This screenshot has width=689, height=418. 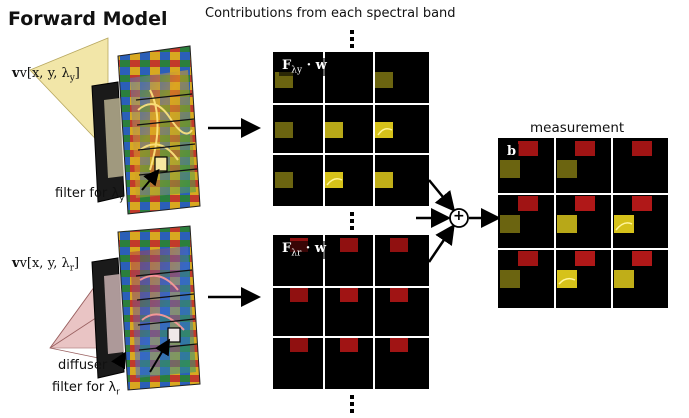 I want to click on measurement-label: measurement, so click(x=577, y=128).